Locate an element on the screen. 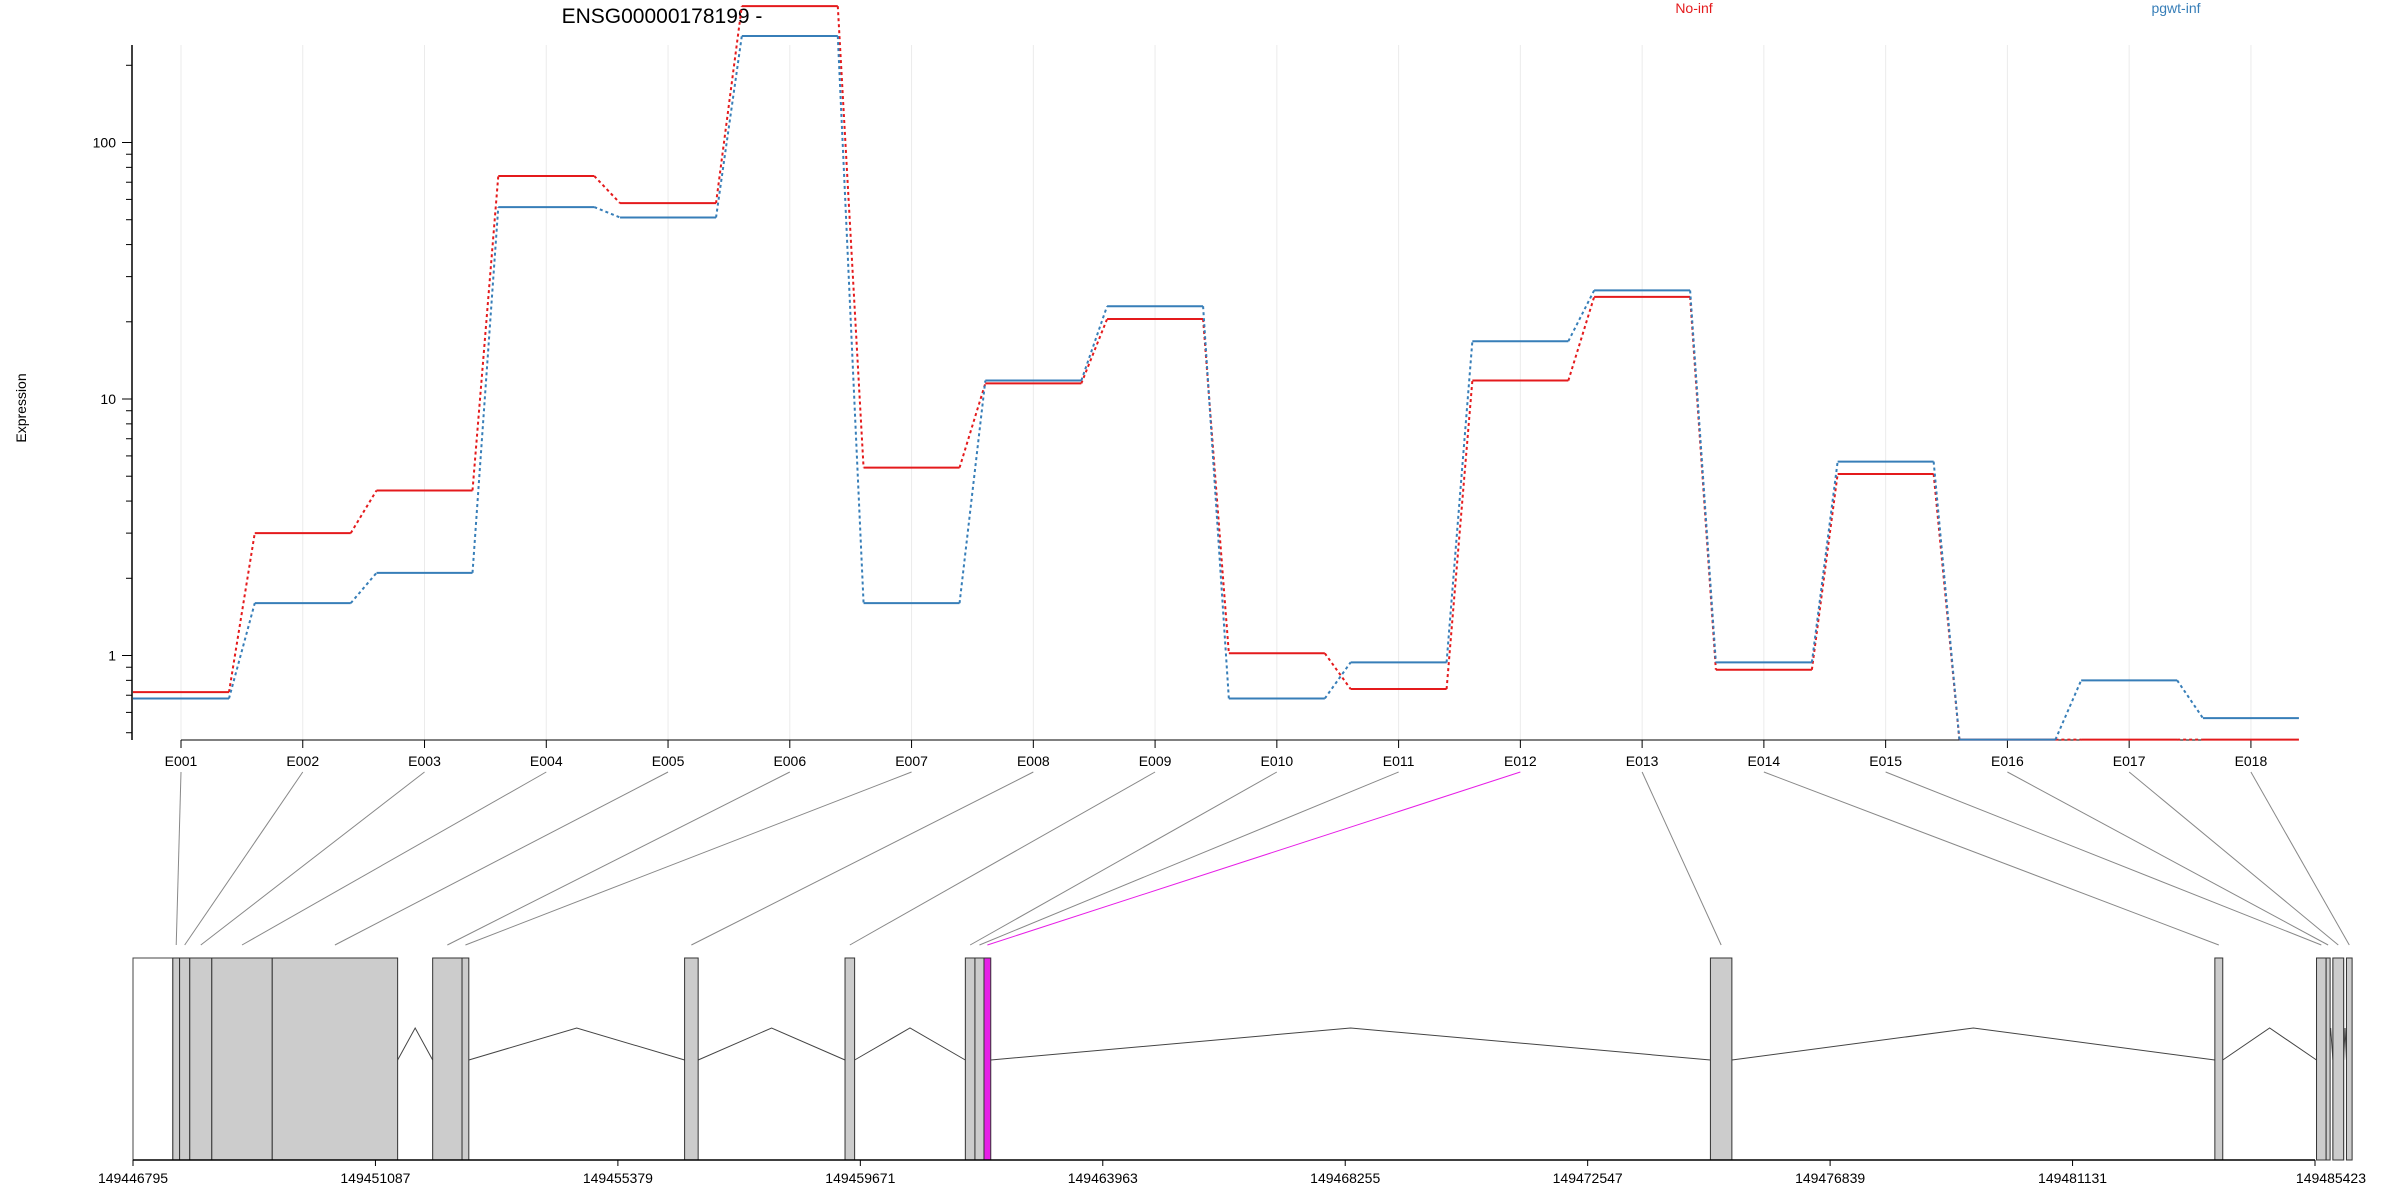  exon-connector-lines is located at coordinates (1262, 858).